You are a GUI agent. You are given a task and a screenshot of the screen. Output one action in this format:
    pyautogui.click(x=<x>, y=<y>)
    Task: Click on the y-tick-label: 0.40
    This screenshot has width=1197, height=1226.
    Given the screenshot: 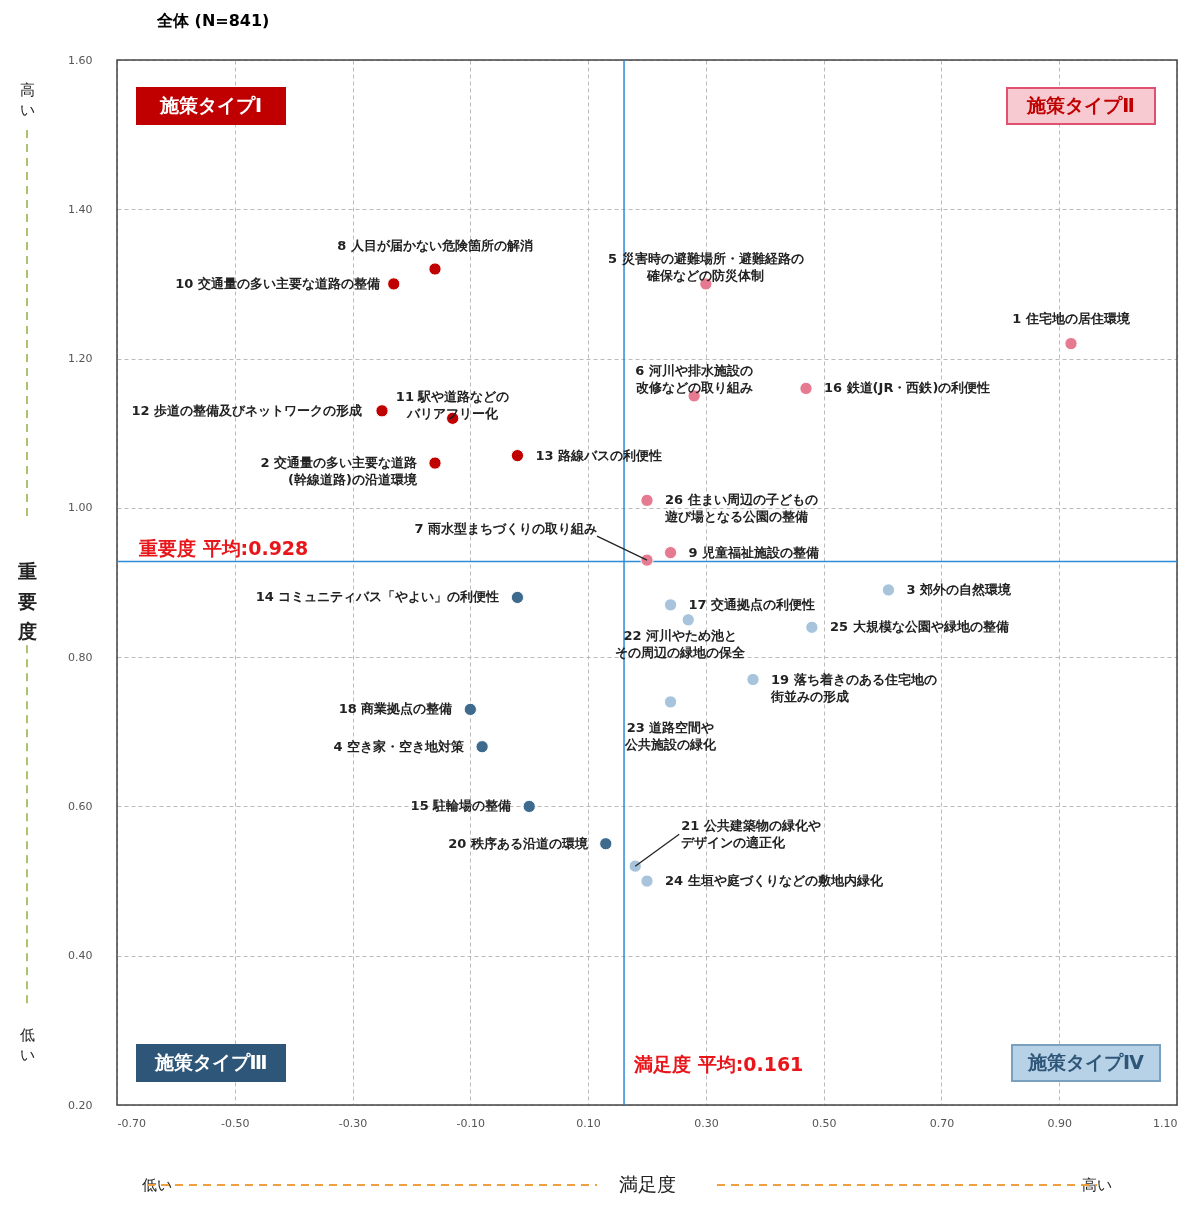 What is the action you would take?
    pyautogui.click(x=80, y=956)
    